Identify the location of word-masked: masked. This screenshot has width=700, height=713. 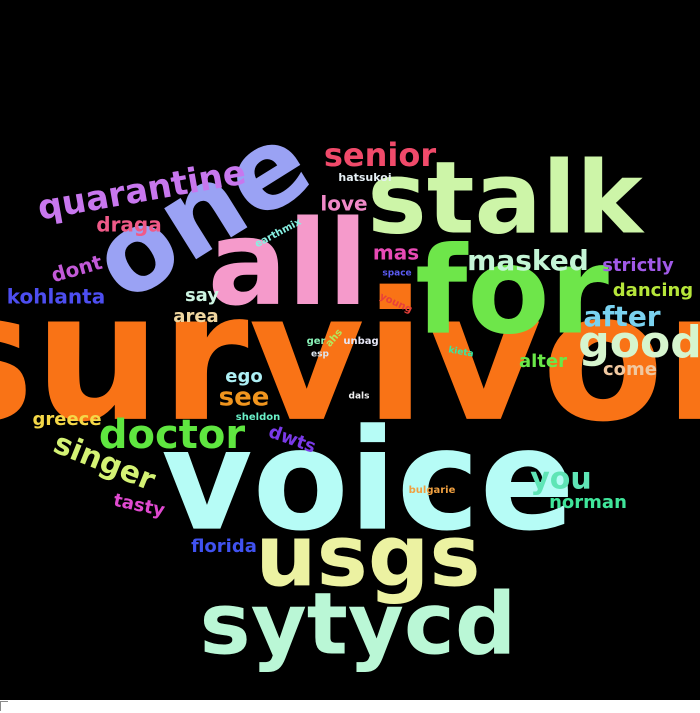
(528, 260).